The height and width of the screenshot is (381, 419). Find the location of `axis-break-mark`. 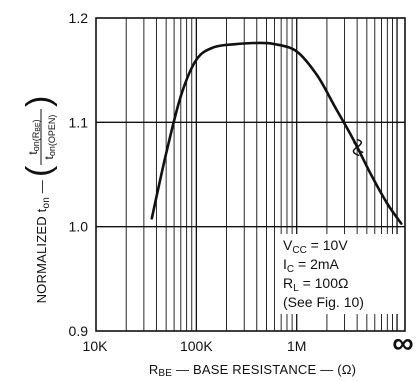

axis-break-mark is located at coordinates (358, 147).